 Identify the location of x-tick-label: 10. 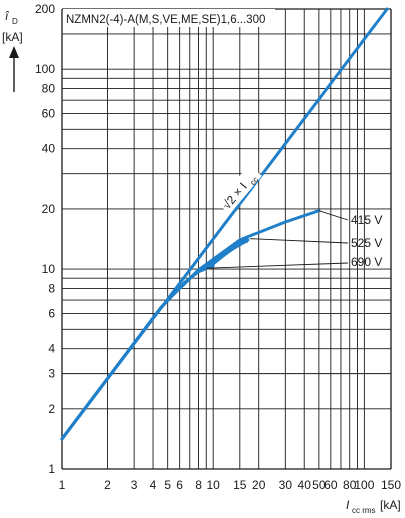
(214, 485).